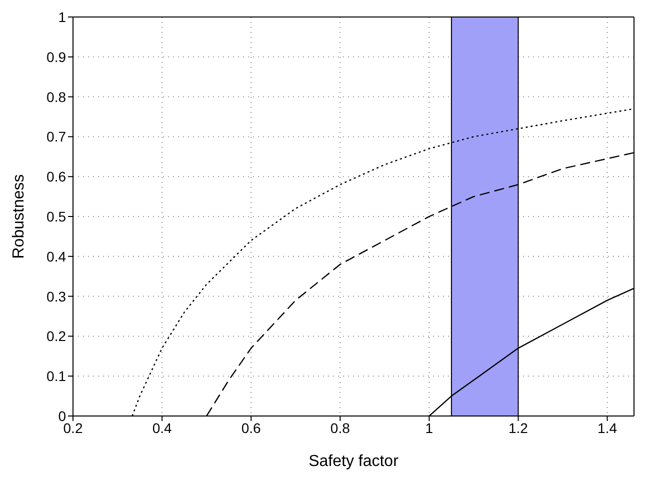 This screenshot has width=645, height=504. What do you see at coordinates (608, 428) in the screenshot?
I see `x-tick-label: 1.4` at bounding box center [608, 428].